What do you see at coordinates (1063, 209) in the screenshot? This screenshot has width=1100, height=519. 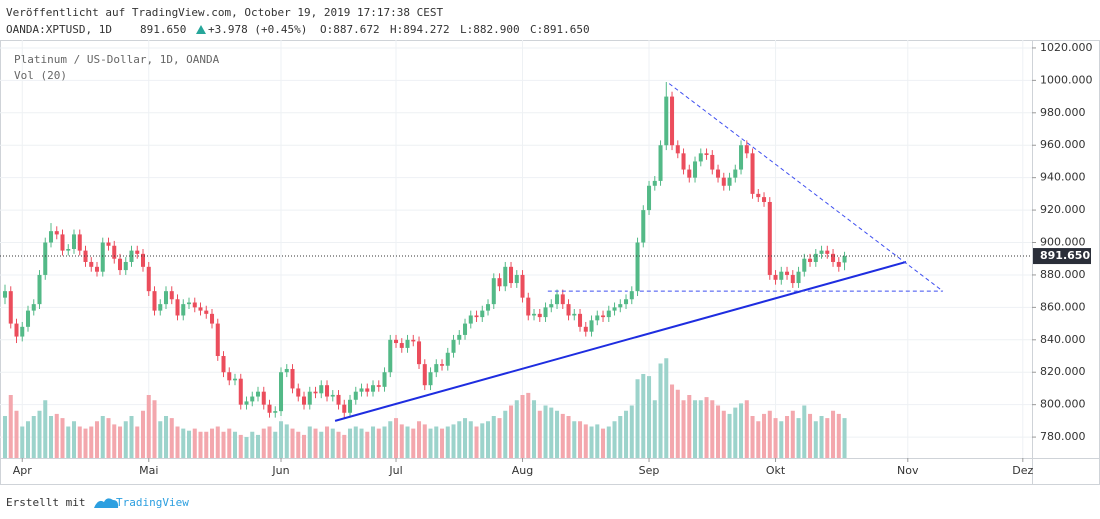 I see `y-tick-label: 920.000` at bounding box center [1063, 209].